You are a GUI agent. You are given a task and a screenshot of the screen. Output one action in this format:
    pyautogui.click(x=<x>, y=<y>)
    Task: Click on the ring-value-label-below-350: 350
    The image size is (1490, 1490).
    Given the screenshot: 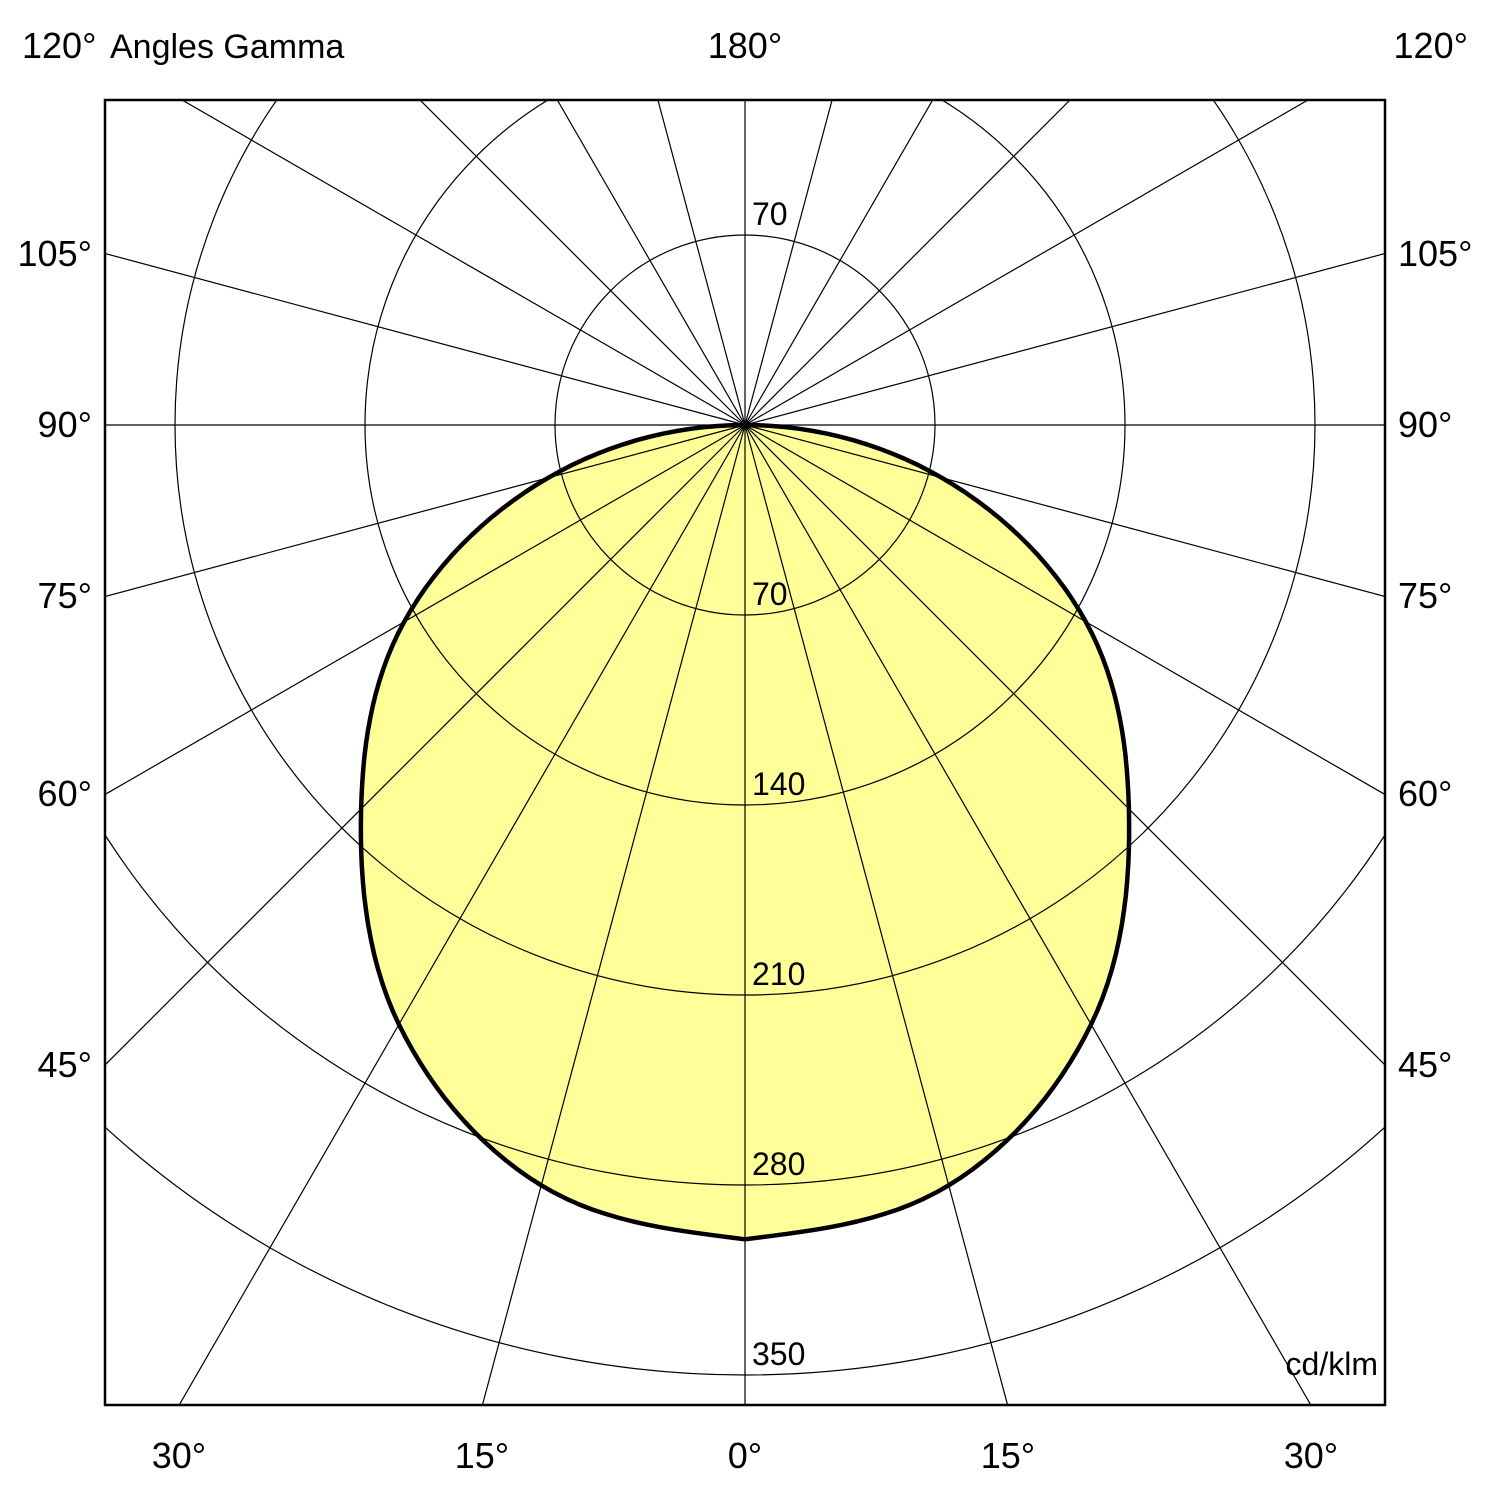 What is the action you would take?
    pyautogui.click(x=778, y=1354)
    